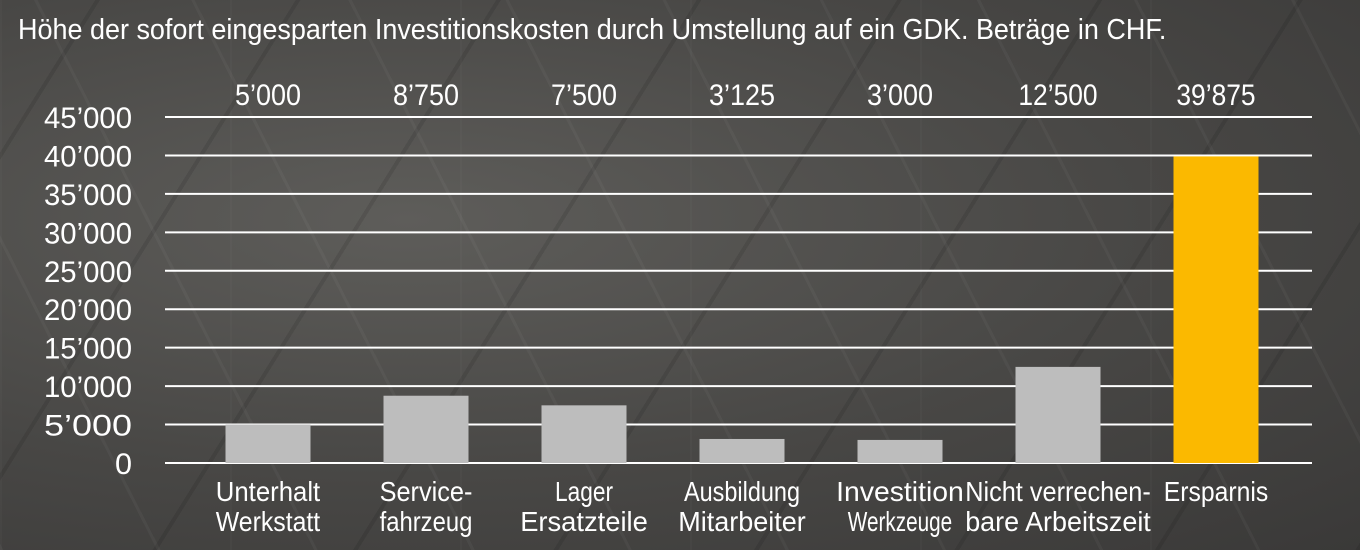 This screenshot has height=550, width=1360. Describe the element at coordinates (584, 491) in the screenshot. I see `category-label: Lager` at that location.